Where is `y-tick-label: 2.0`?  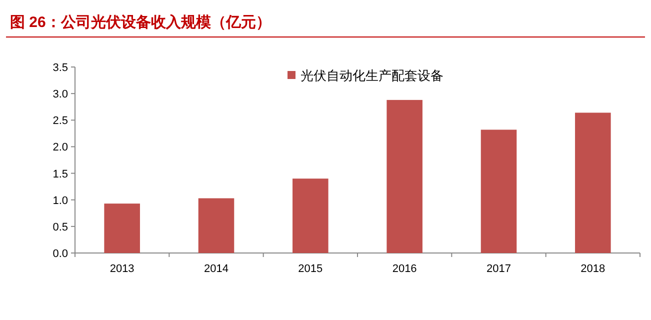 y-tick-label: 2.0 is located at coordinates (60, 148).